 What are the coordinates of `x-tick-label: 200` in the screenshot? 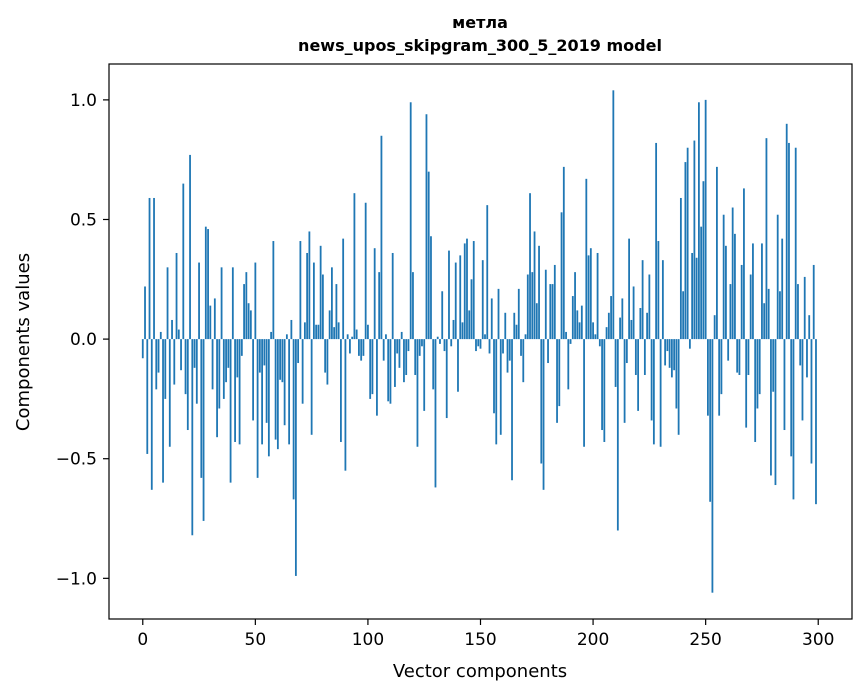 It's located at (593, 640).